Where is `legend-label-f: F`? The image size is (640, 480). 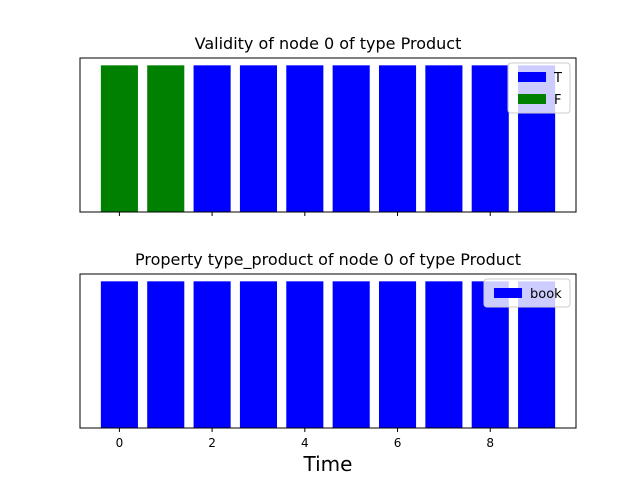 legend-label-f: F is located at coordinates (557, 100).